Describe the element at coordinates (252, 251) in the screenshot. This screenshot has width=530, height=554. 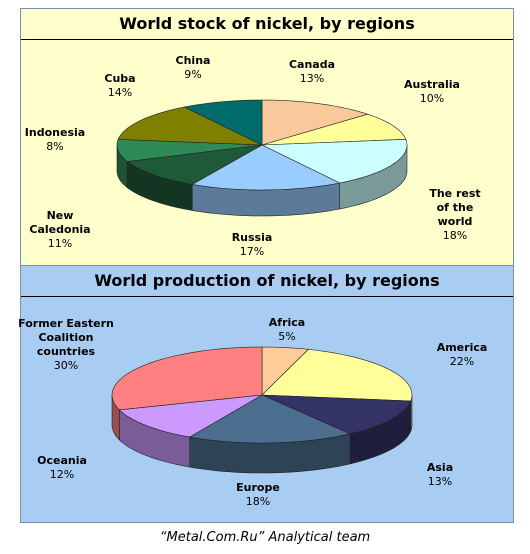
I see `value-label: 17%` at that location.